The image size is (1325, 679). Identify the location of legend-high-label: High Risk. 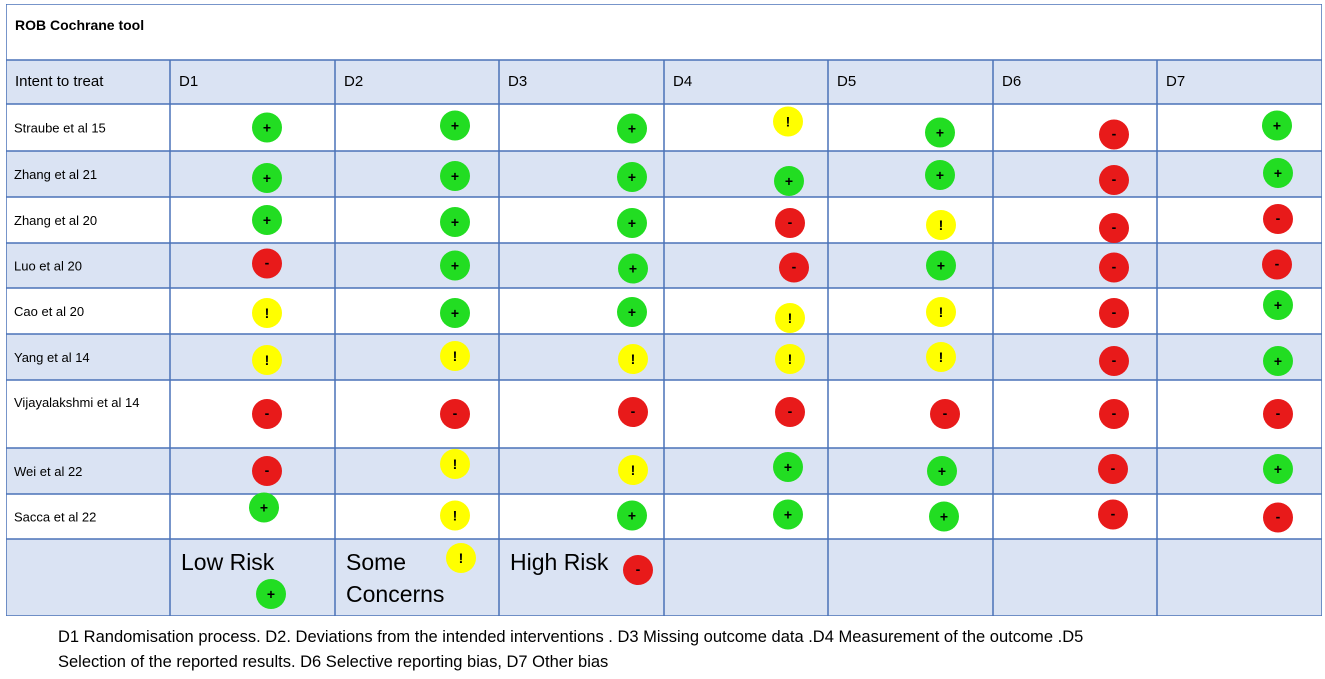
(559, 562).